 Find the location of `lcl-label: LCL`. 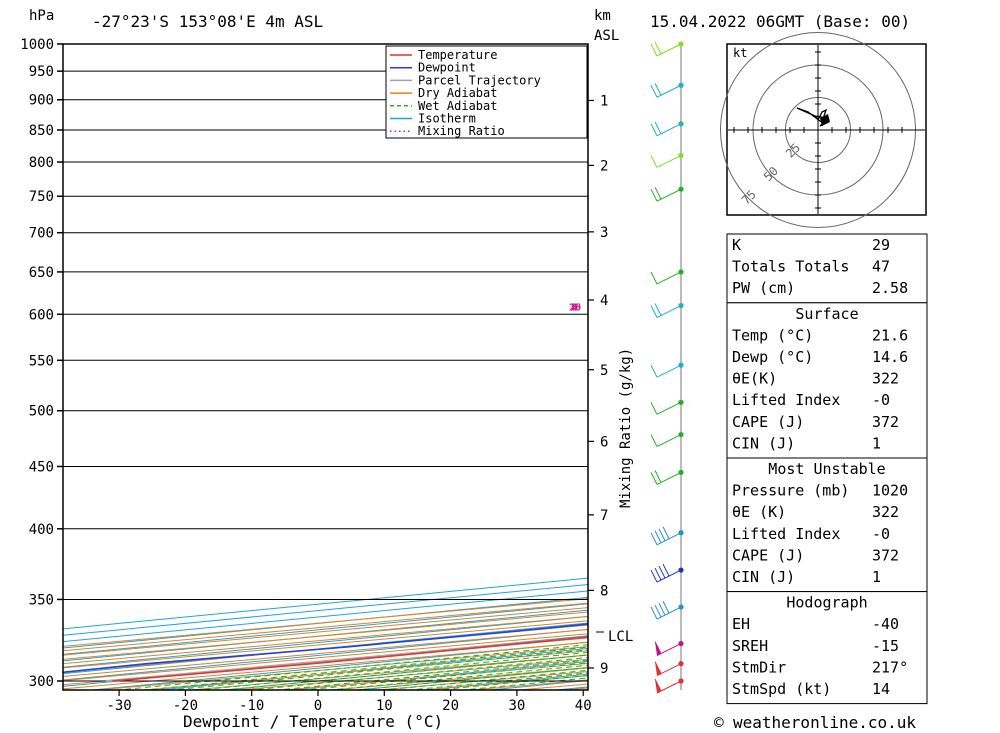

lcl-label: LCL is located at coordinates (620, 637).